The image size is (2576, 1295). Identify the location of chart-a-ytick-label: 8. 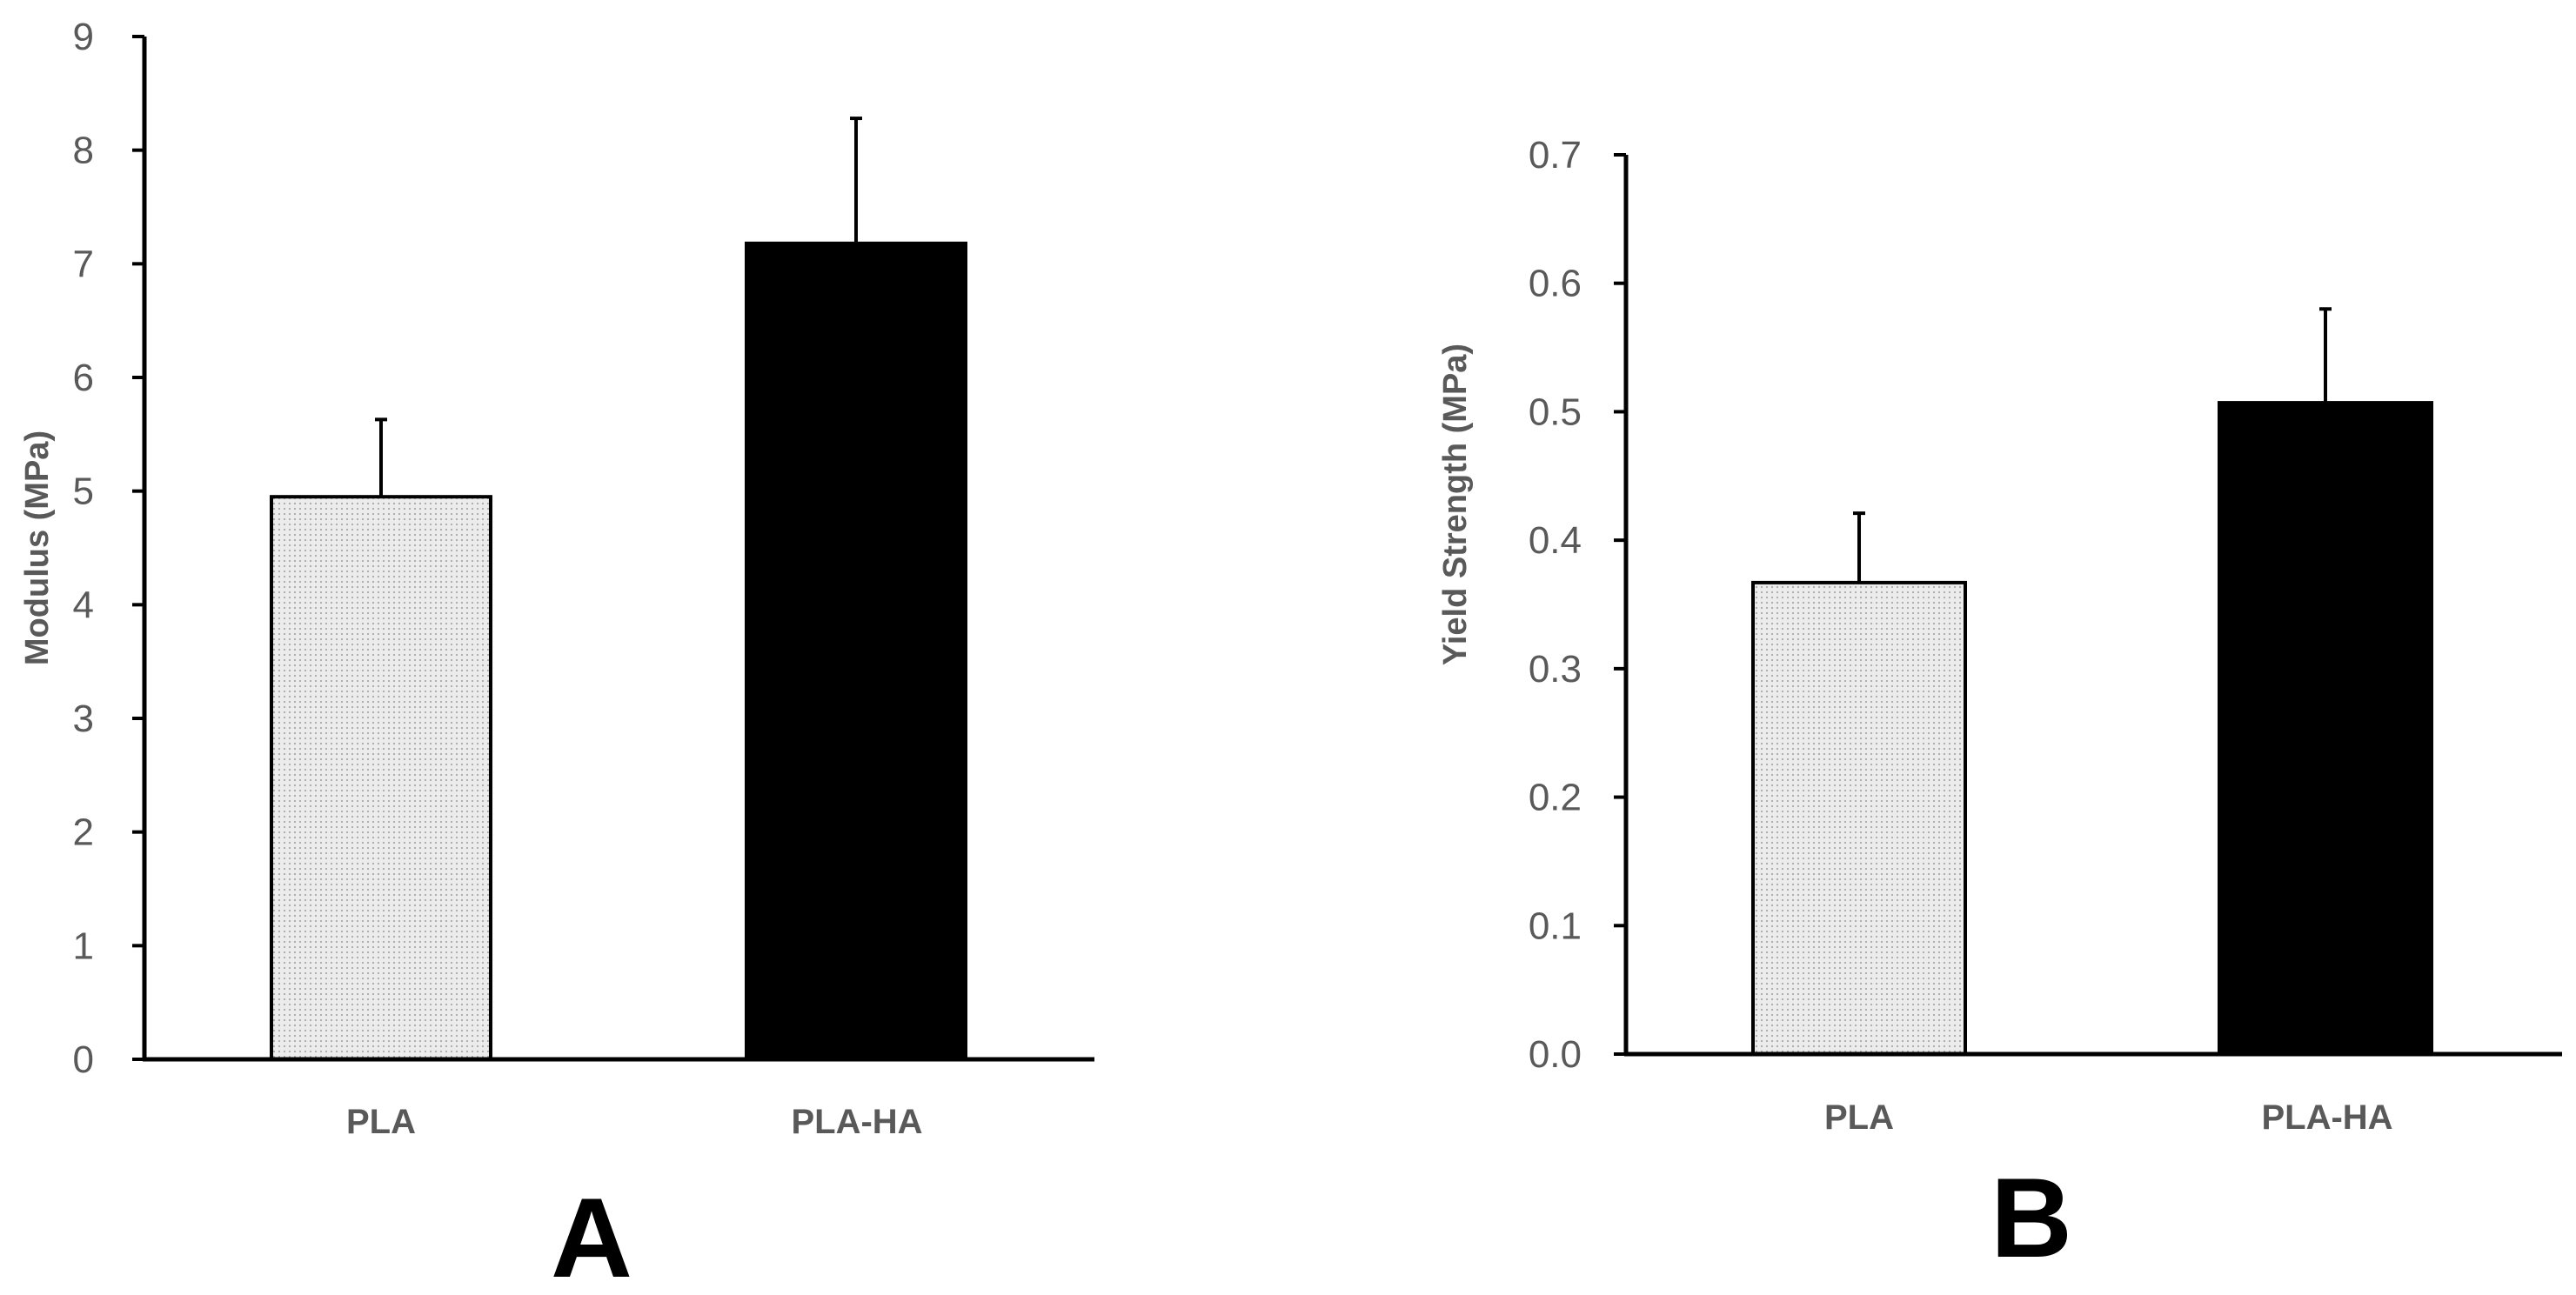
(83, 151).